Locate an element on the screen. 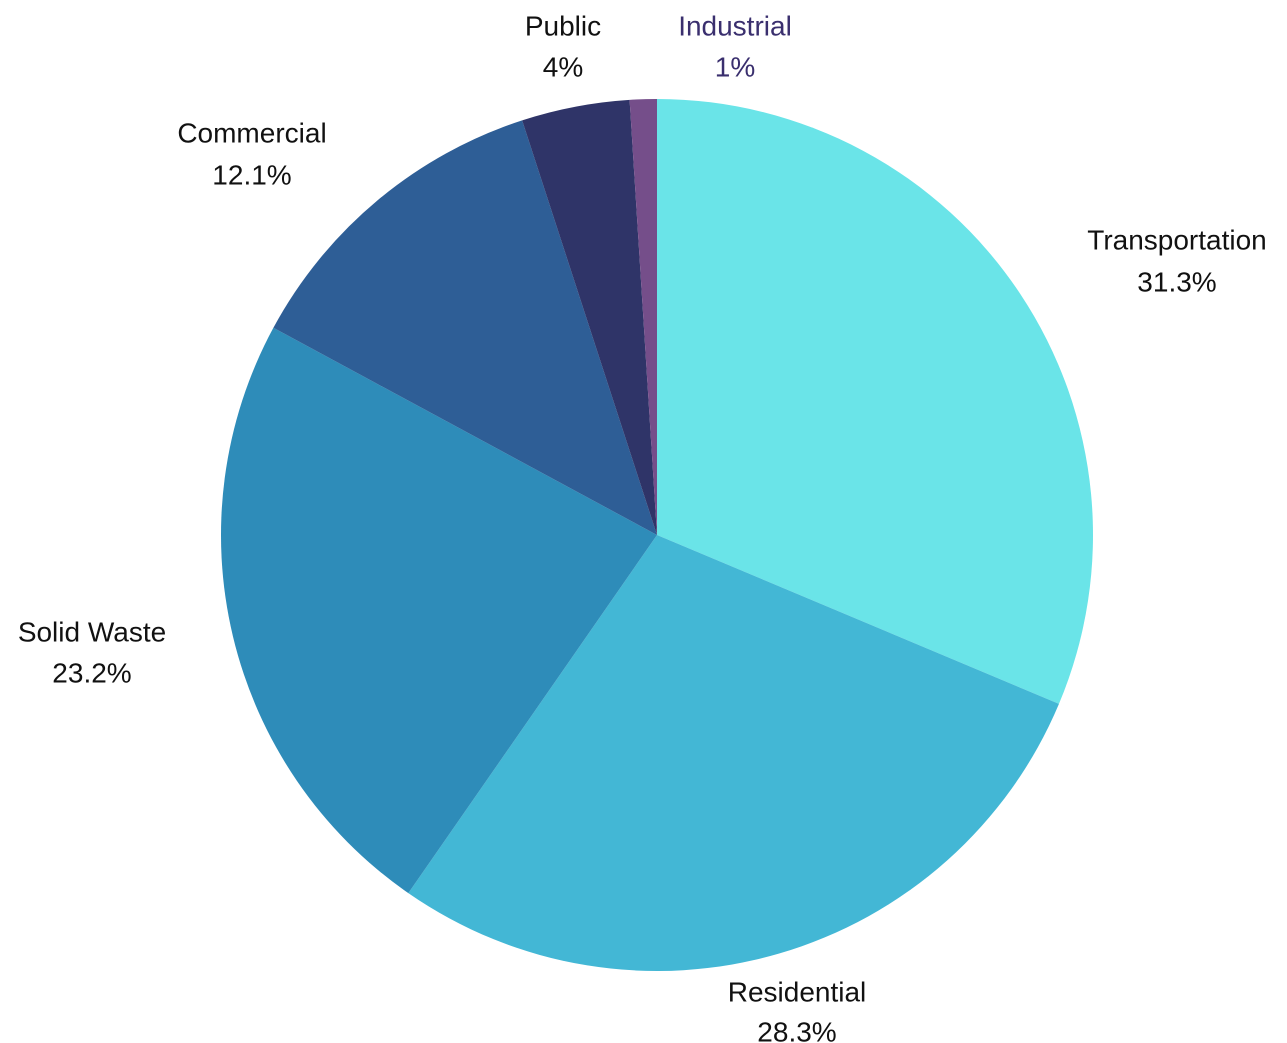 The image size is (1287, 1043). slice-label-residential: Residential is located at coordinates (797, 992).